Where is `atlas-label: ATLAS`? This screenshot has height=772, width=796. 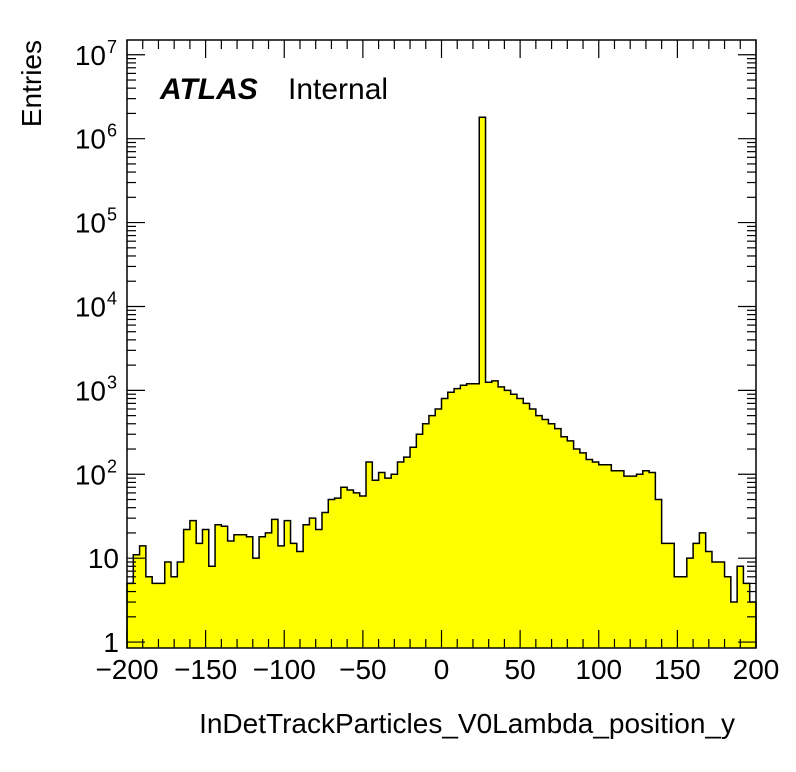 atlas-label: ATLAS is located at coordinates (208, 89).